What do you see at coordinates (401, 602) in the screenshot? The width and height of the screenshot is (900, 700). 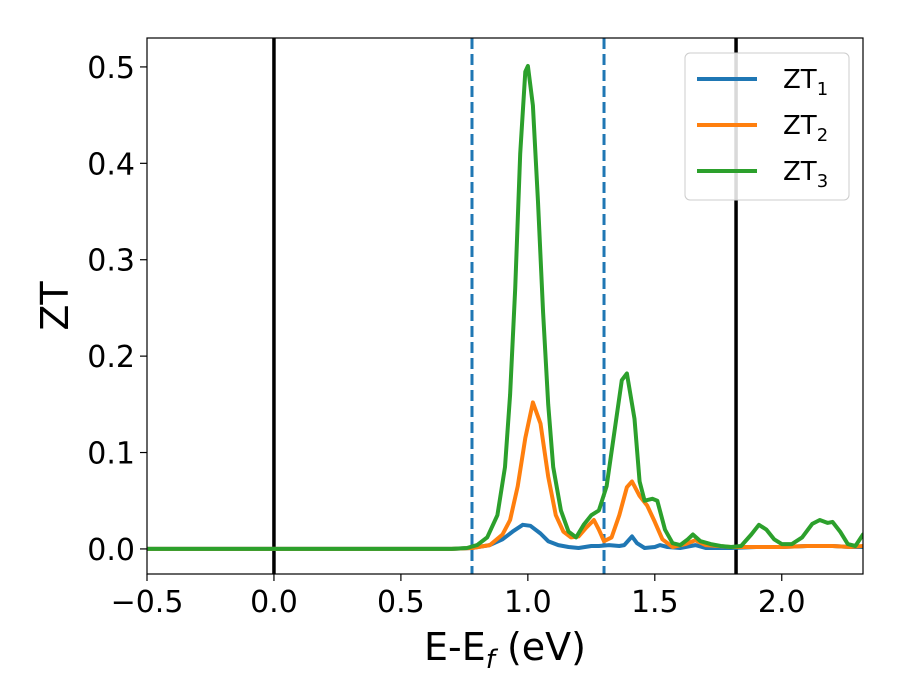 I see `x-tick-label: 0.5` at bounding box center [401, 602].